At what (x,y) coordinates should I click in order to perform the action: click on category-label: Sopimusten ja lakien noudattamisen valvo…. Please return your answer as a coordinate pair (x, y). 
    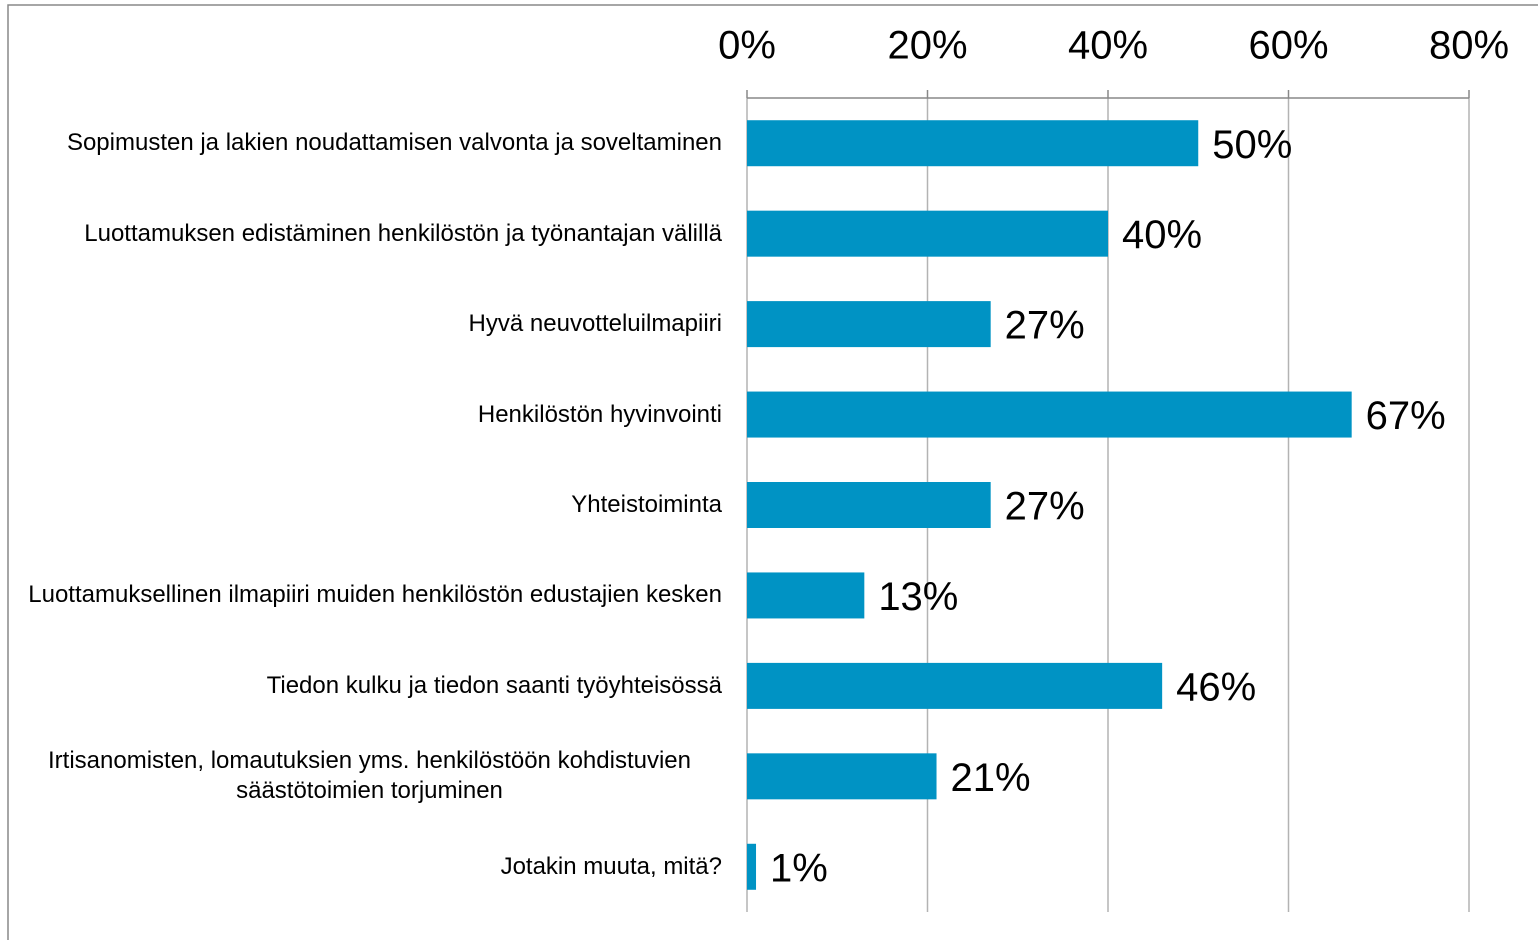
    Looking at the image, I should click on (394, 143).